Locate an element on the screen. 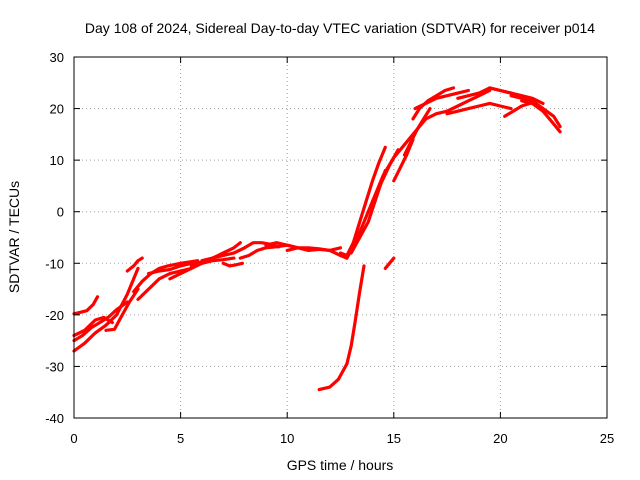  y-axis-label: SDTVAR / TECUs is located at coordinates (14, 237).